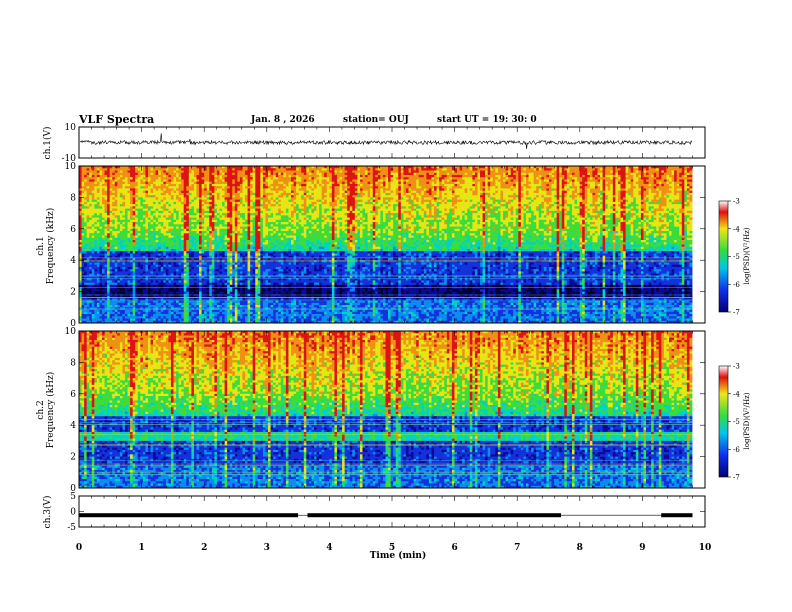  What do you see at coordinates (47, 512) in the screenshot?
I see `ch3-signal-ylabel: ch.3(V)` at bounding box center [47, 512].